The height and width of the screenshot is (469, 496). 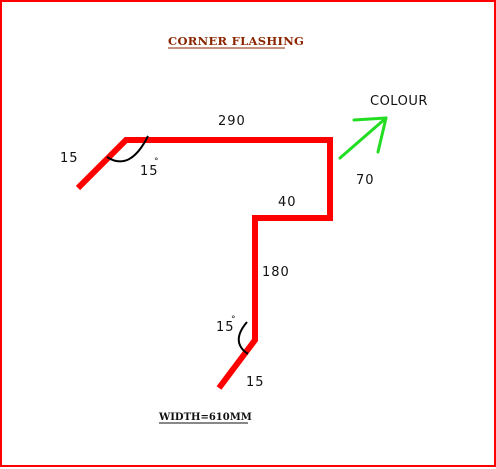 I want to click on top-width-dimension: 290, so click(x=232, y=121).